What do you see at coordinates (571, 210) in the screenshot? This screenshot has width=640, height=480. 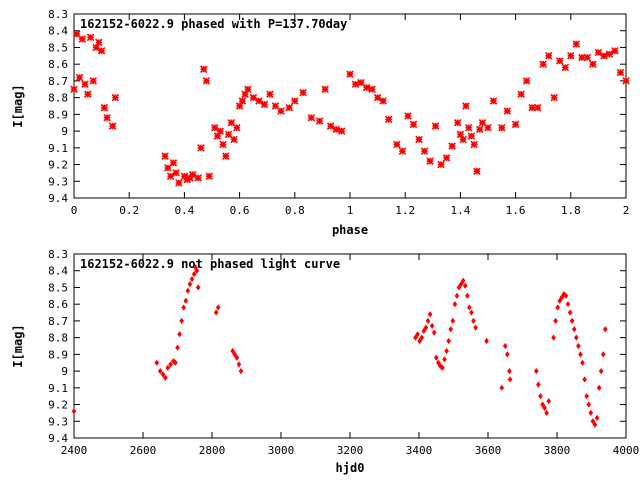 I see `phased-x-tick-label: 1.8` at bounding box center [571, 210].